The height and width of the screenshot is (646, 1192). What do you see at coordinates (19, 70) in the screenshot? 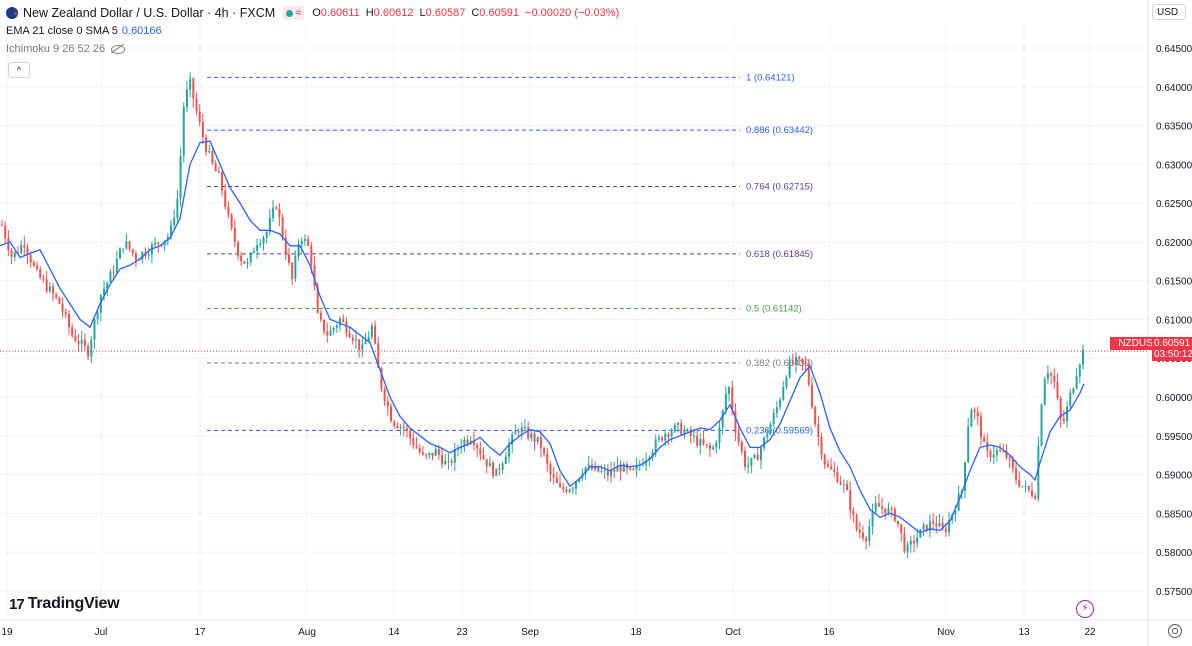
I see `collapse-legend-button: ^` at bounding box center [19, 70].